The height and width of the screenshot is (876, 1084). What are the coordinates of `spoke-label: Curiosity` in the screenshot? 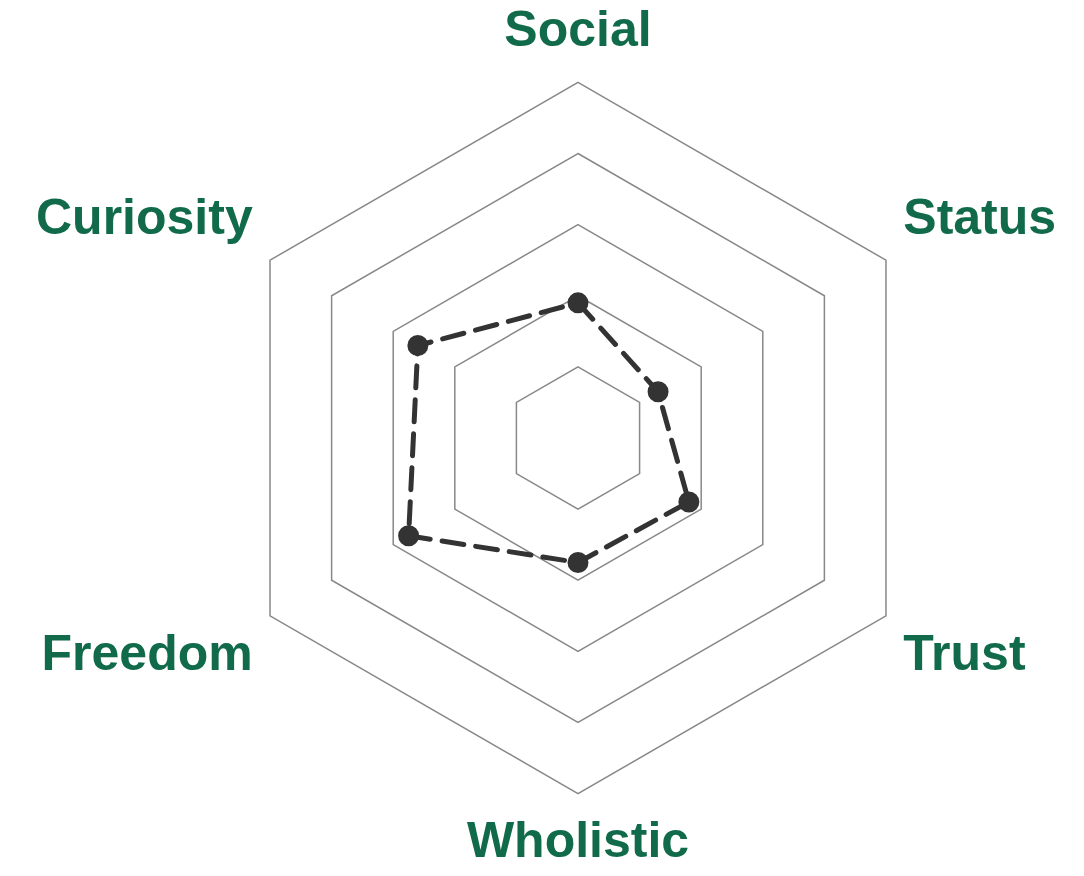 It's located at (144, 216).